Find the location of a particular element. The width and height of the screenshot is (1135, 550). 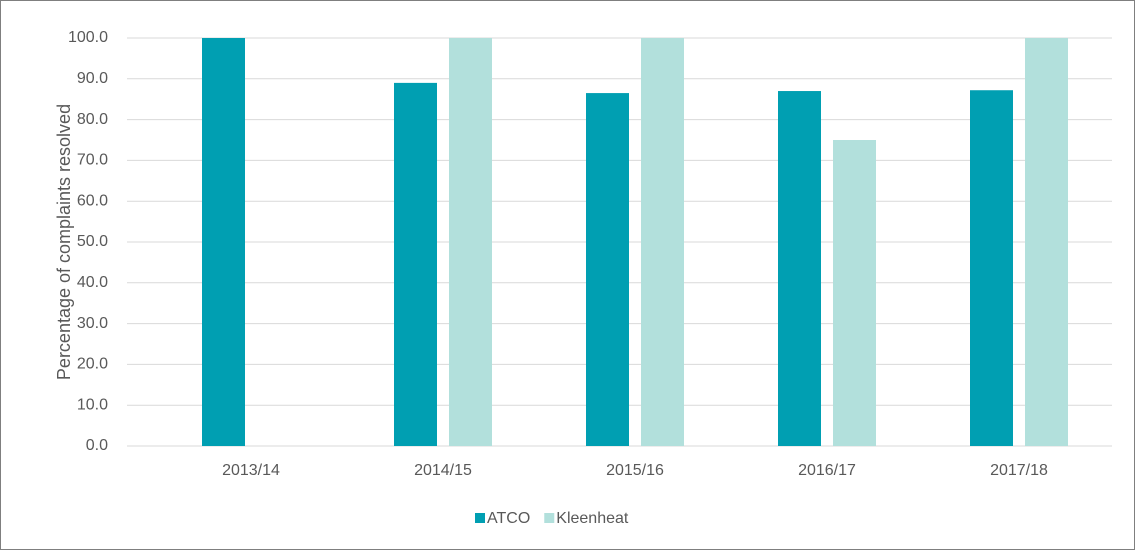

y-tick-label: 90.0 is located at coordinates (92, 78).